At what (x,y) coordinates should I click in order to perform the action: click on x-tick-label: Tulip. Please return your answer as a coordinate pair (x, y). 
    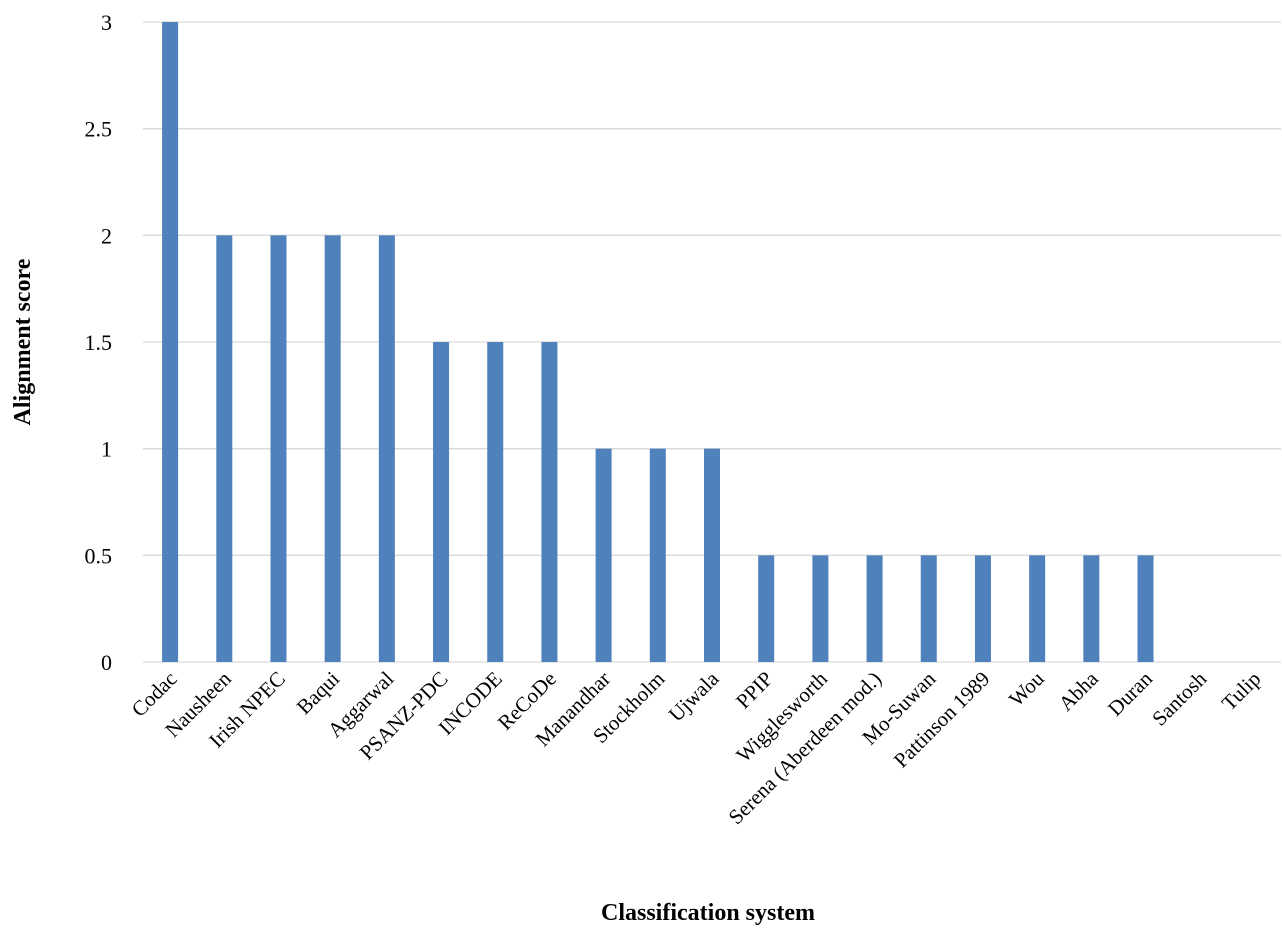
    Looking at the image, I should click on (1241, 691).